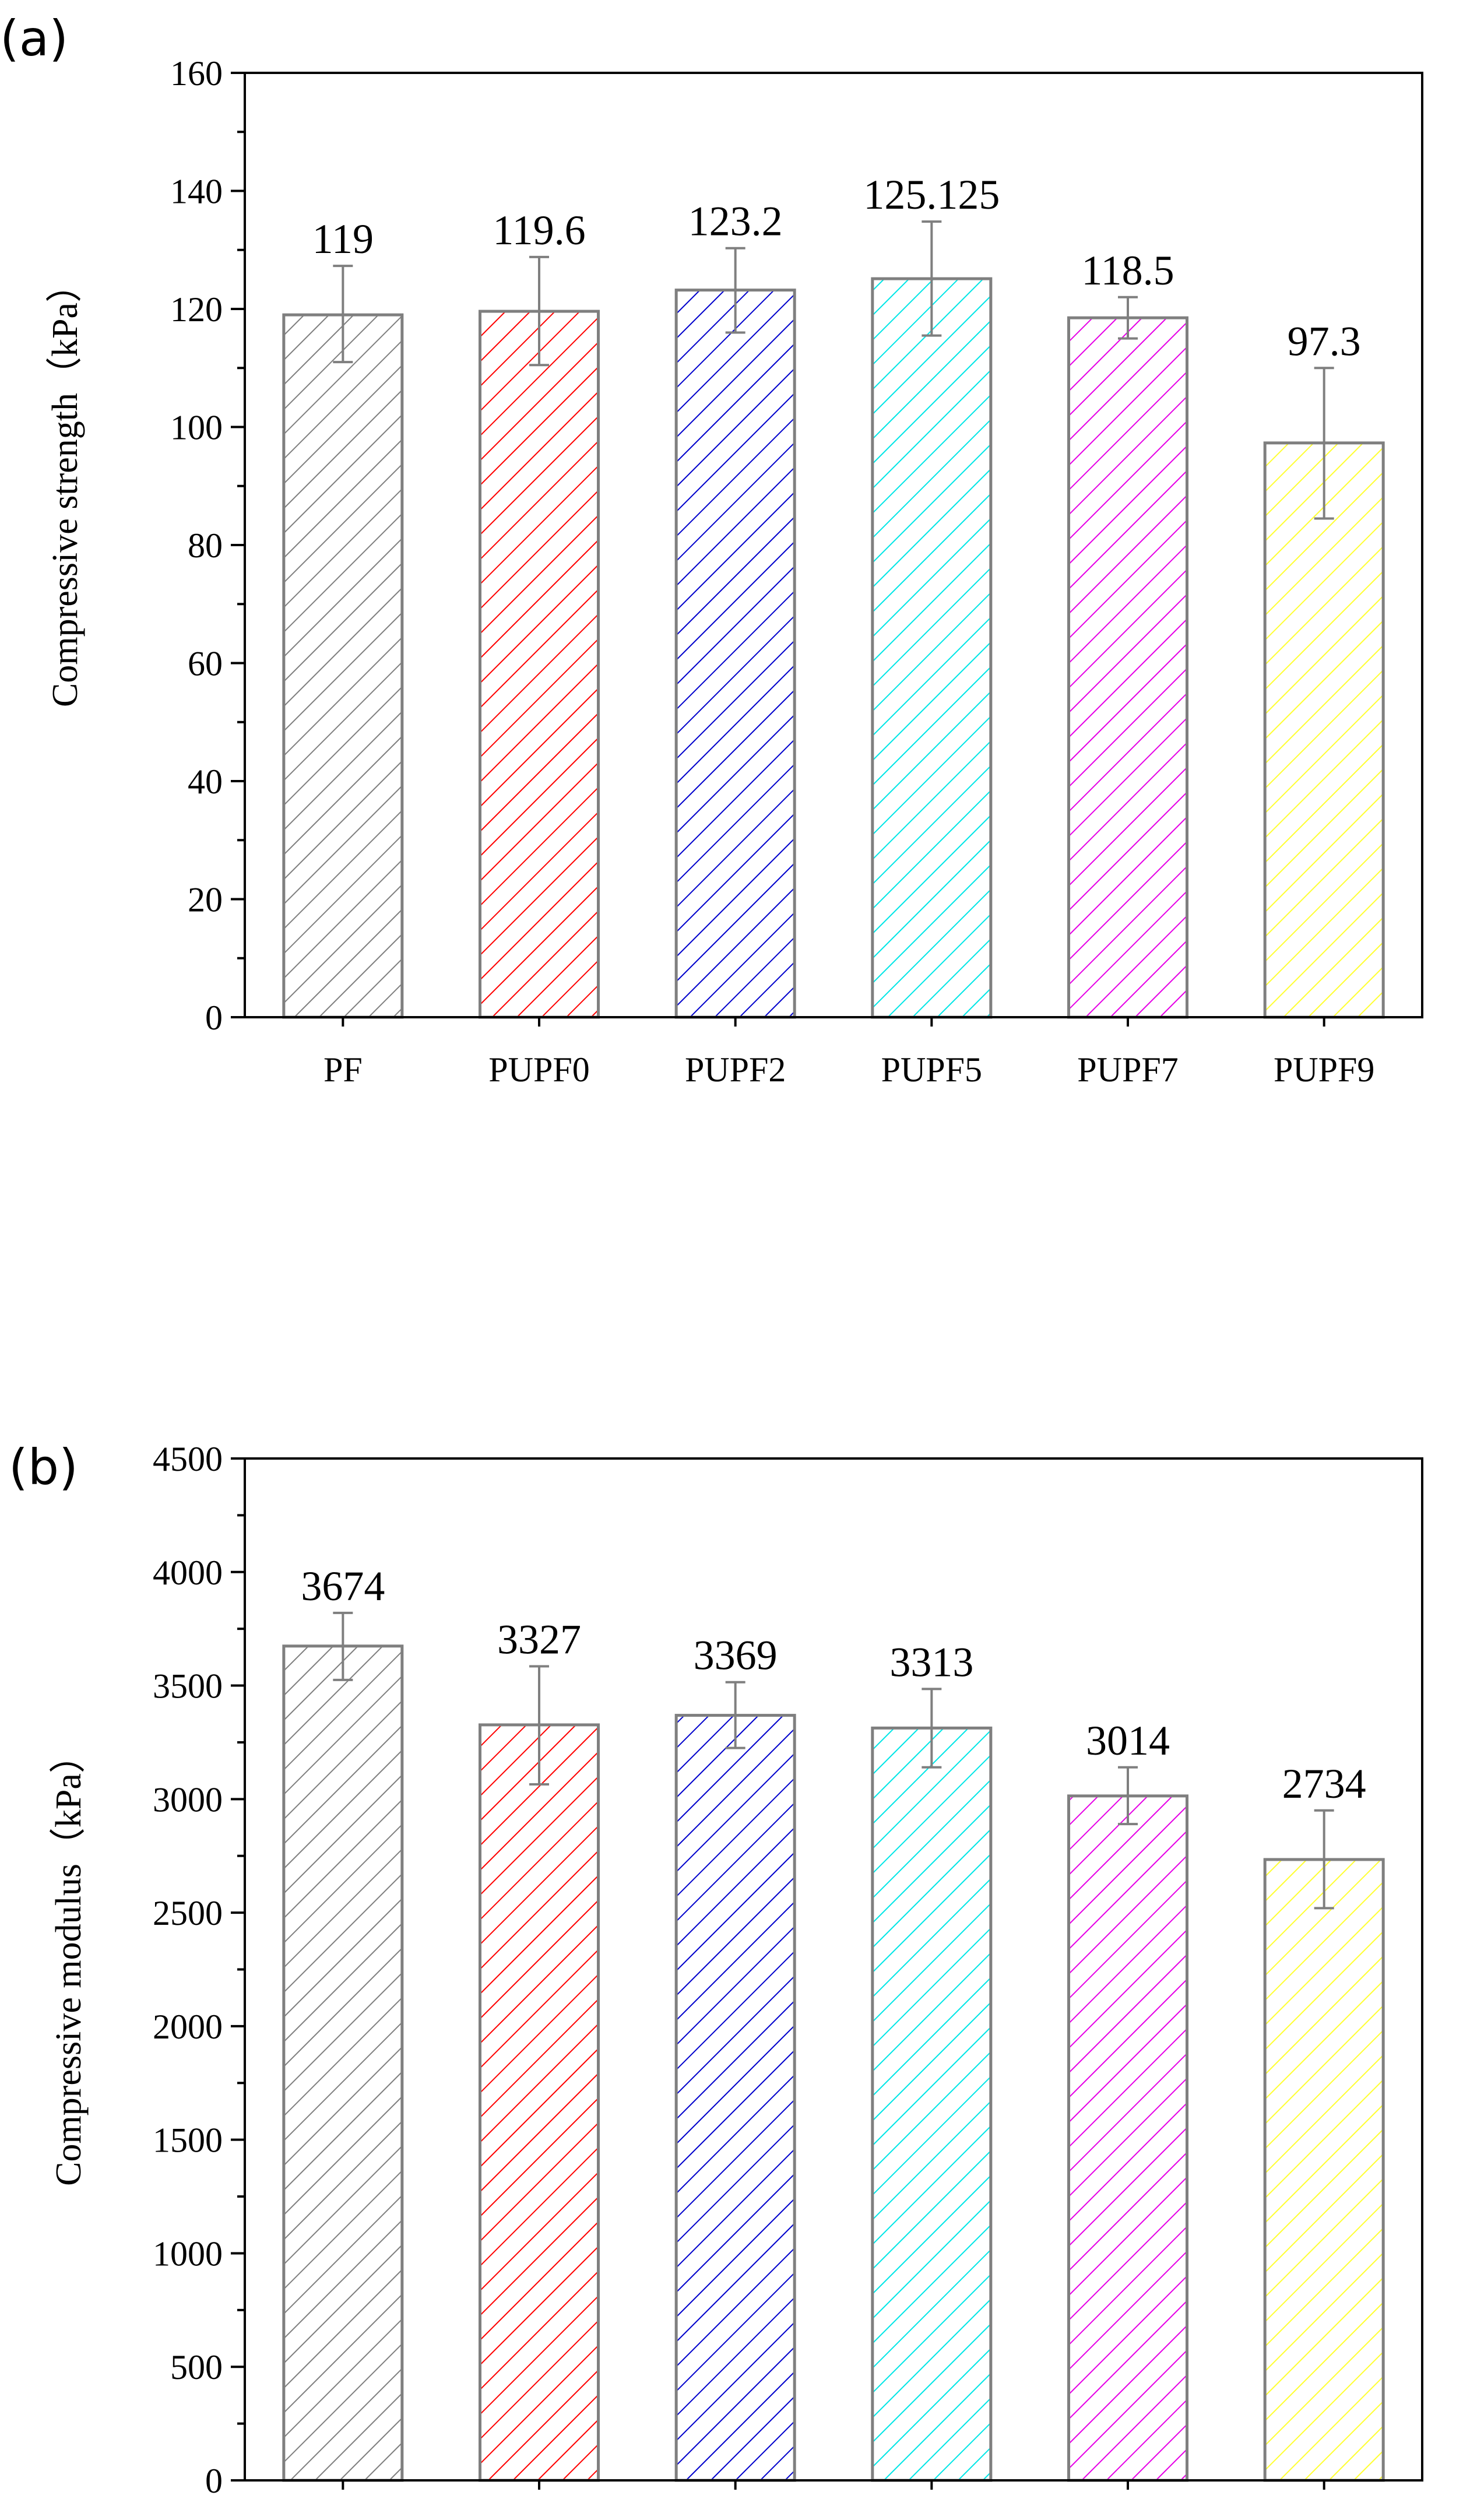 The width and height of the screenshot is (1463, 2520). What do you see at coordinates (197, 73) in the screenshot?
I see `y-tick-label: 160` at bounding box center [197, 73].